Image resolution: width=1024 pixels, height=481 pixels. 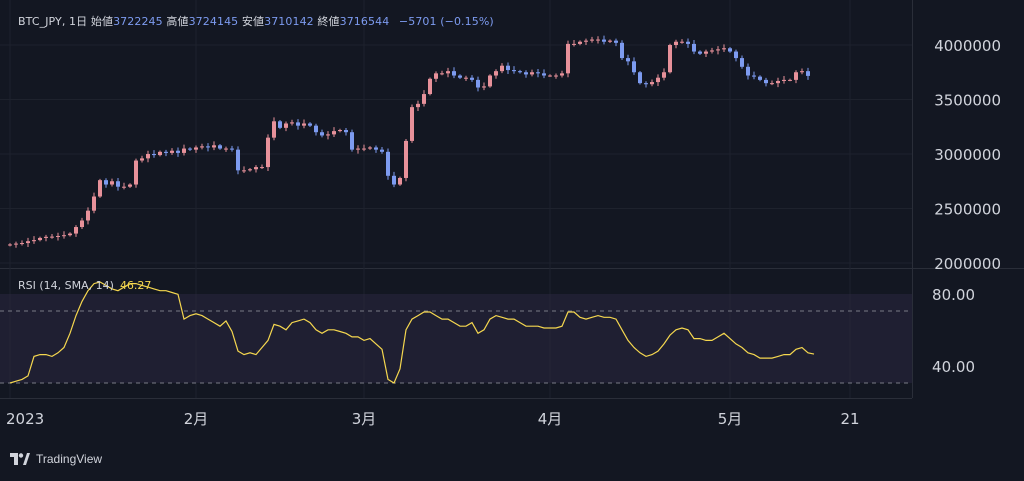 I want to click on rsi-tick-label: 40.00, so click(x=953, y=367).